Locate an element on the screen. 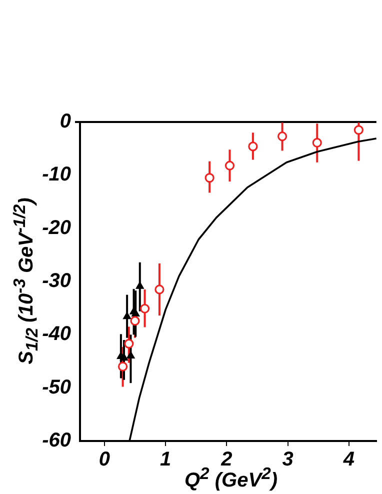 The image size is (382, 494). y-tick-label: -30 is located at coordinates (56, 281).